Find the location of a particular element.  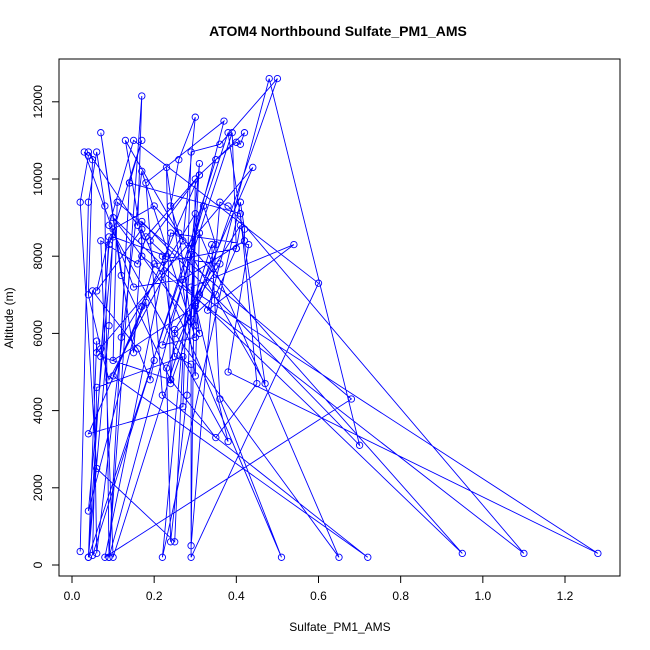

y-tick-label: 10000 is located at coordinates (38, 179).